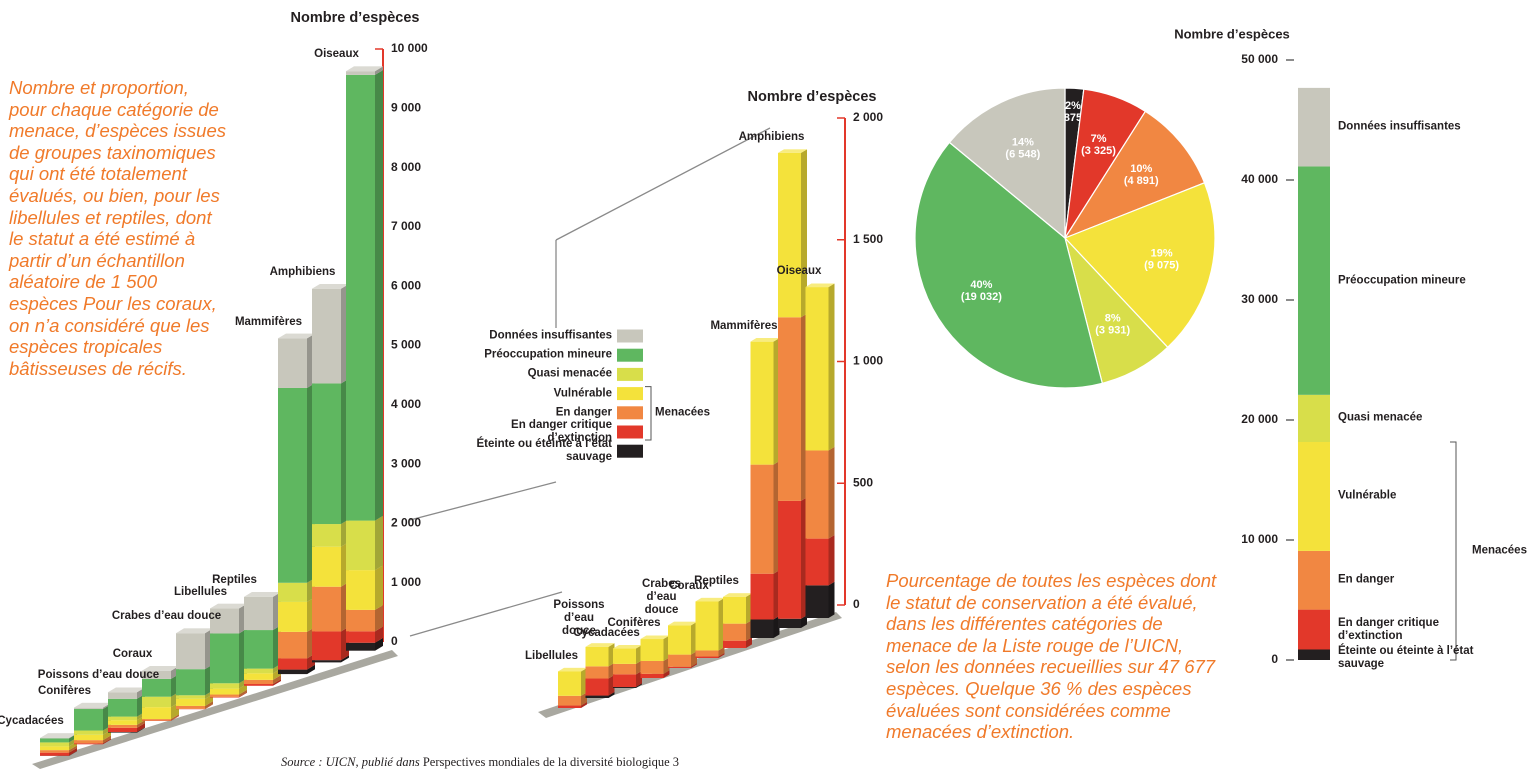 The width and height of the screenshot is (1532, 769). I want to click on y-axis-title: Nombre d’espèces, so click(1232, 33).